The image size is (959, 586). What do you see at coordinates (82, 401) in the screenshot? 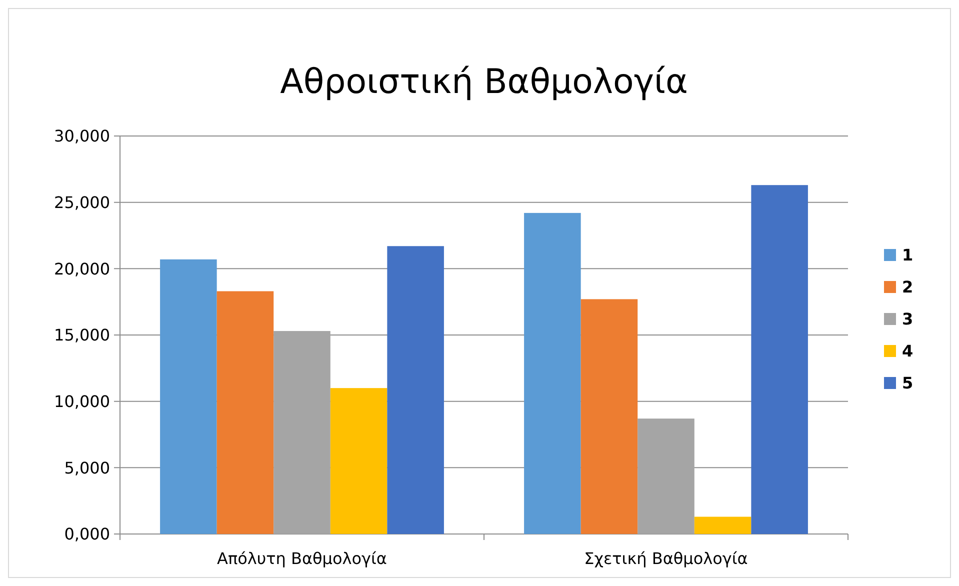
I see `y-tick-label: 10,000` at bounding box center [82, 401].